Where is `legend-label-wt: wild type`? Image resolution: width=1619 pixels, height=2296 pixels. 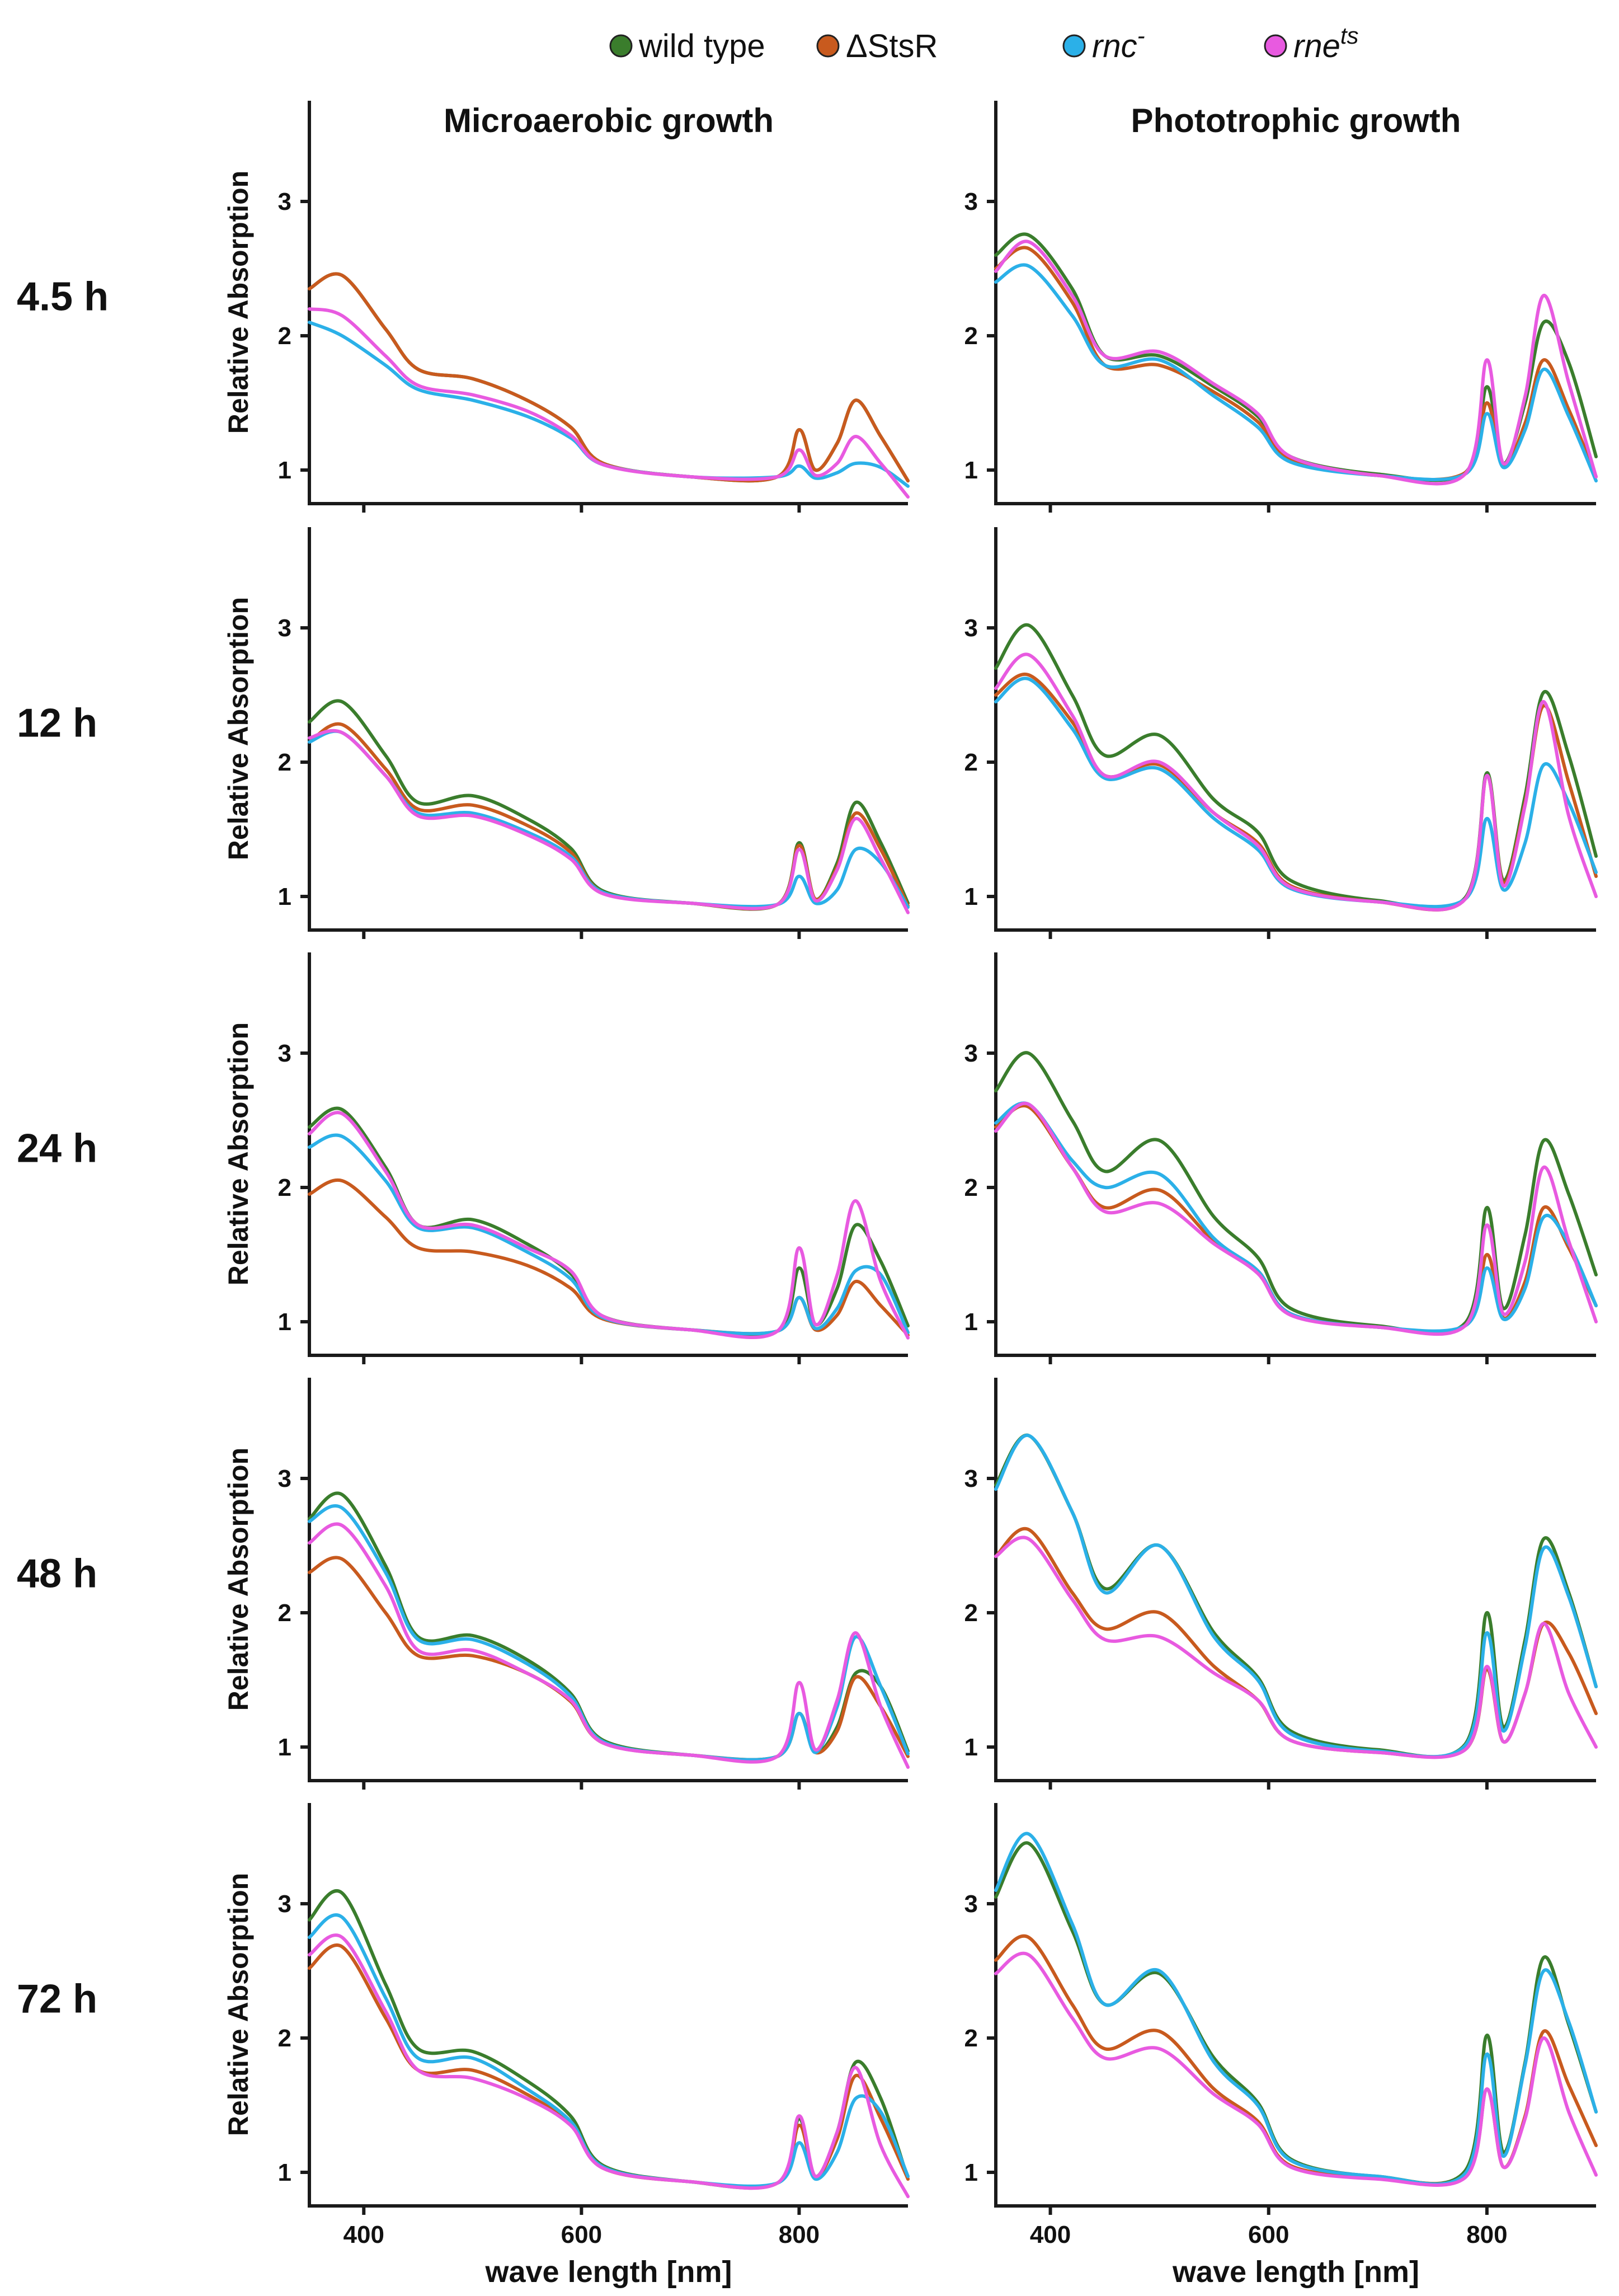
legend-label-wt: wild type is located at coordinates (701, 46).